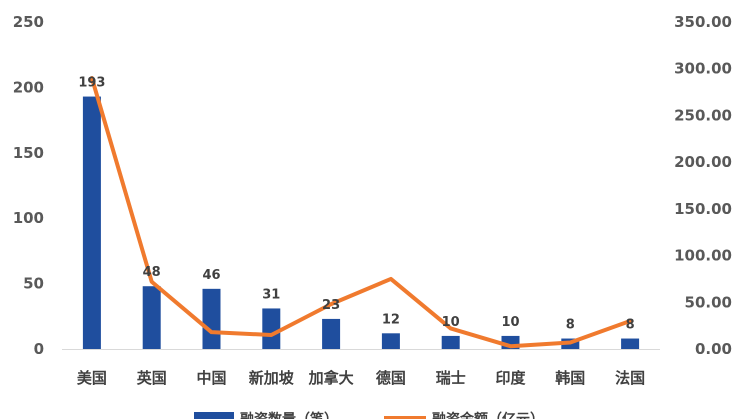  What do you see at coordinates (391, 319) in the screenshot?
I see `bar-data-label: 12` at bounding box center [391, 319].